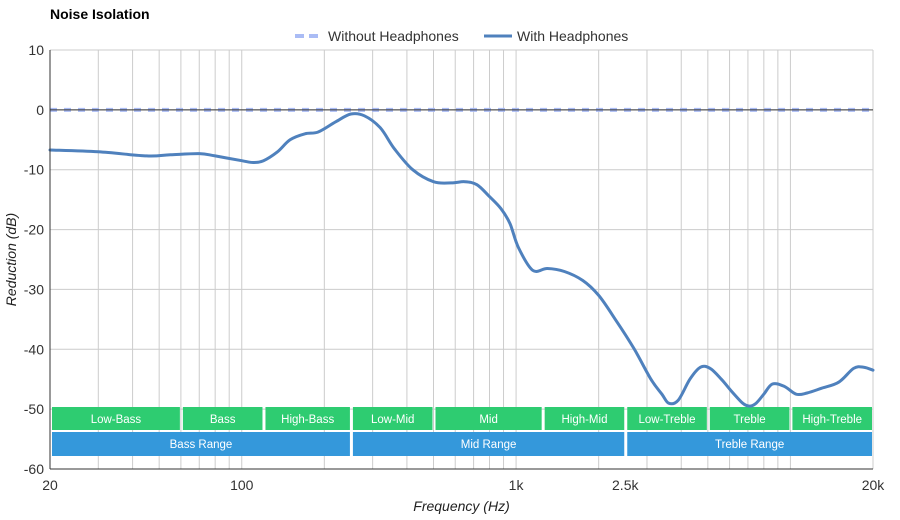  I want to click on legend: Without Headphones With Headphones, so click(461, 36).